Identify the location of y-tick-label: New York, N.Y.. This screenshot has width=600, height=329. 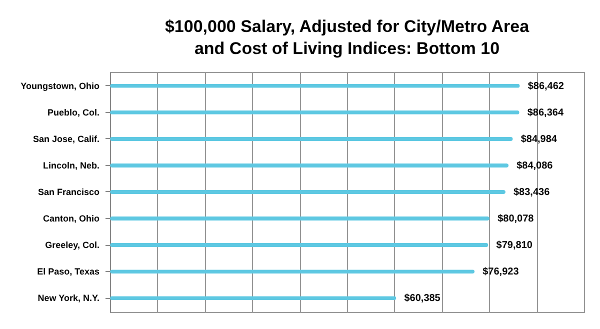
(69, 298).